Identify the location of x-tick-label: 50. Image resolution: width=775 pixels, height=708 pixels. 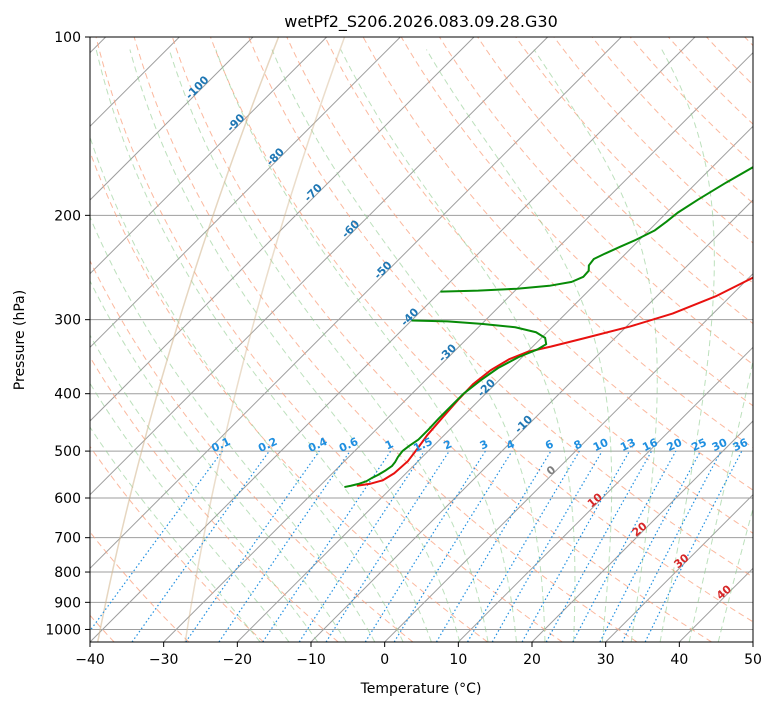
(753, 660).